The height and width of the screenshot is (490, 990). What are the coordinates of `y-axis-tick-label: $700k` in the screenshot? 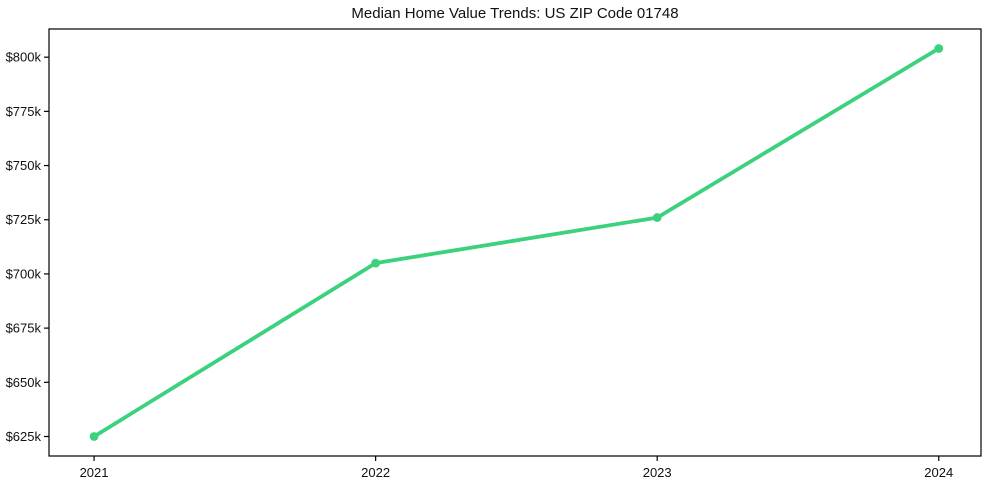 It's located at (24, 273).